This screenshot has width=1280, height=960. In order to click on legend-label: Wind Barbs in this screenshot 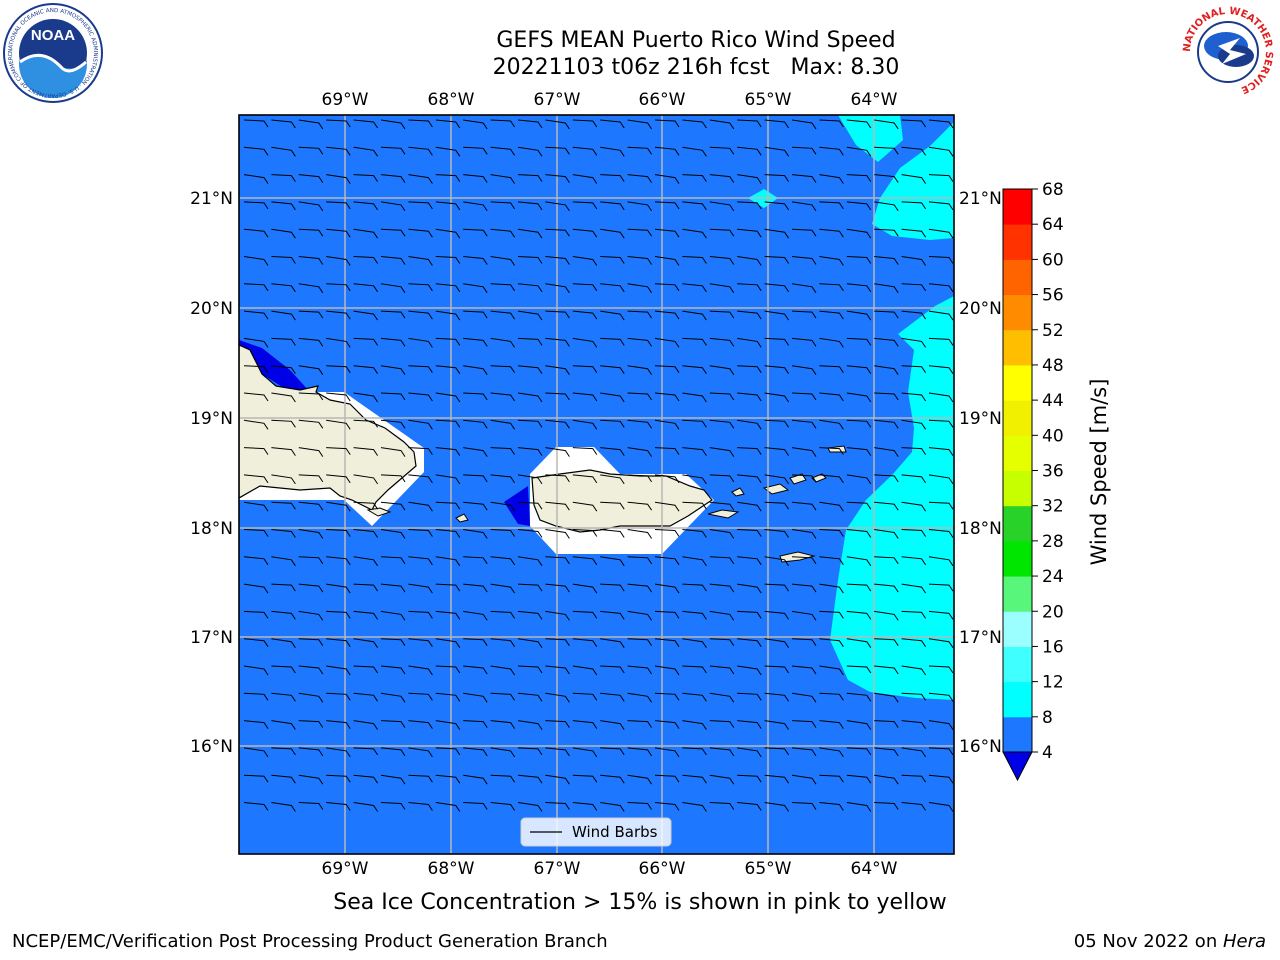, I will do `click(615, 832)`.